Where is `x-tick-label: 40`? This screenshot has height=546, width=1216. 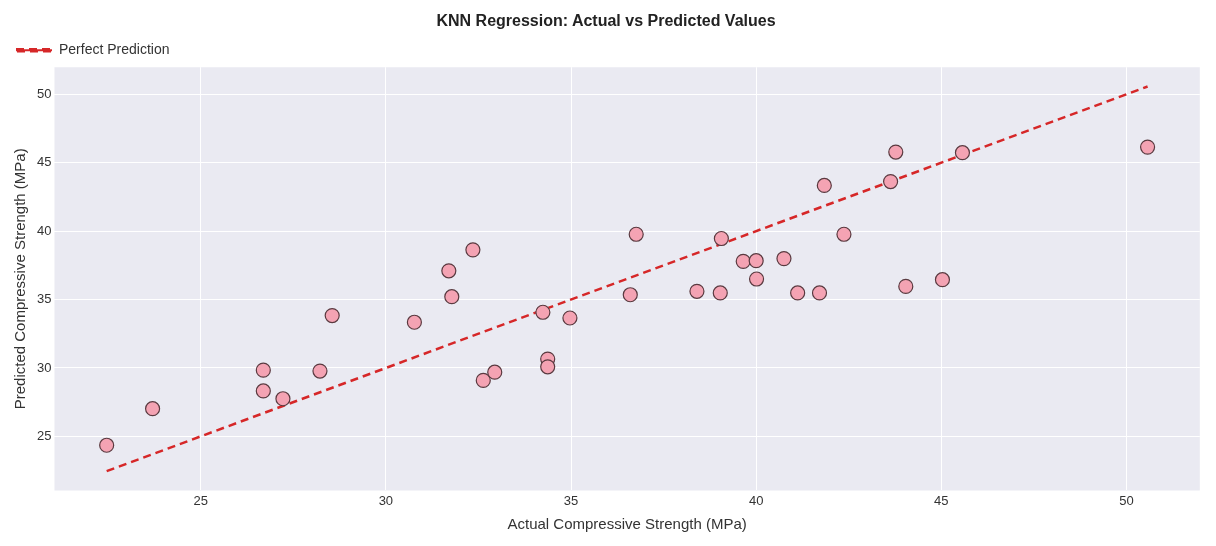
x-tick-label: 40 is located at coordinates (756, 500).